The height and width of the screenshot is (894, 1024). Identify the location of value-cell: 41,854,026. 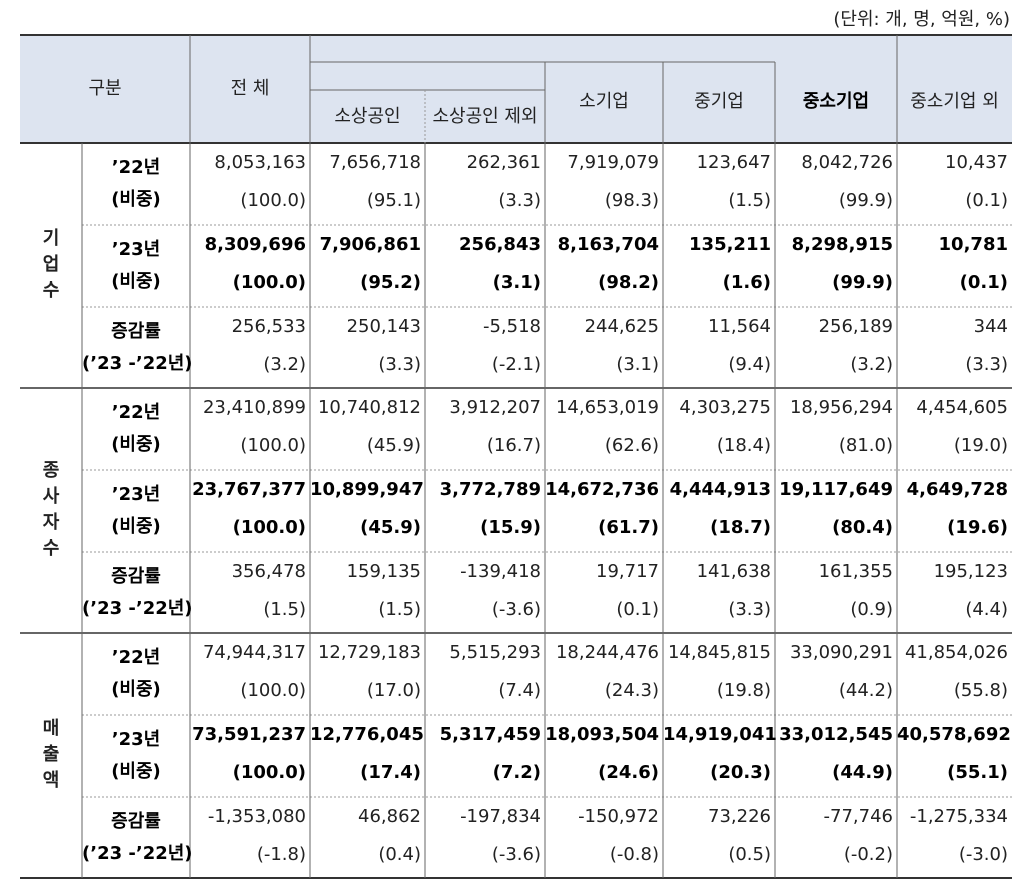
(956, 652).